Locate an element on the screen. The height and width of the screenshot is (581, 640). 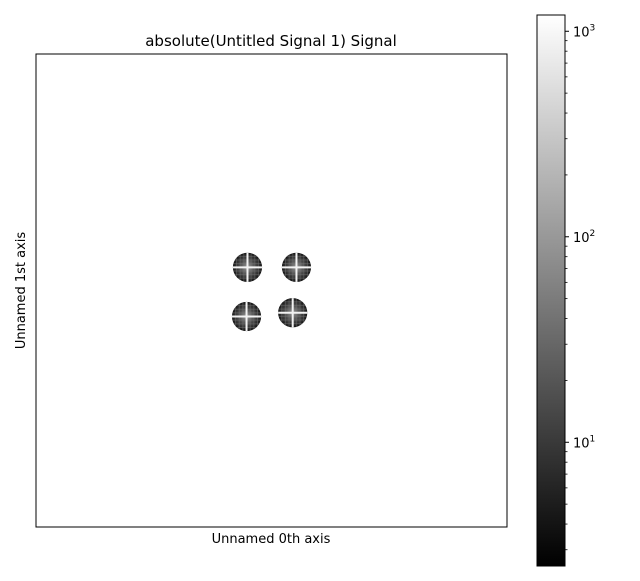
colorbar-tick-label: 10² is located at coordinates (584, 237).